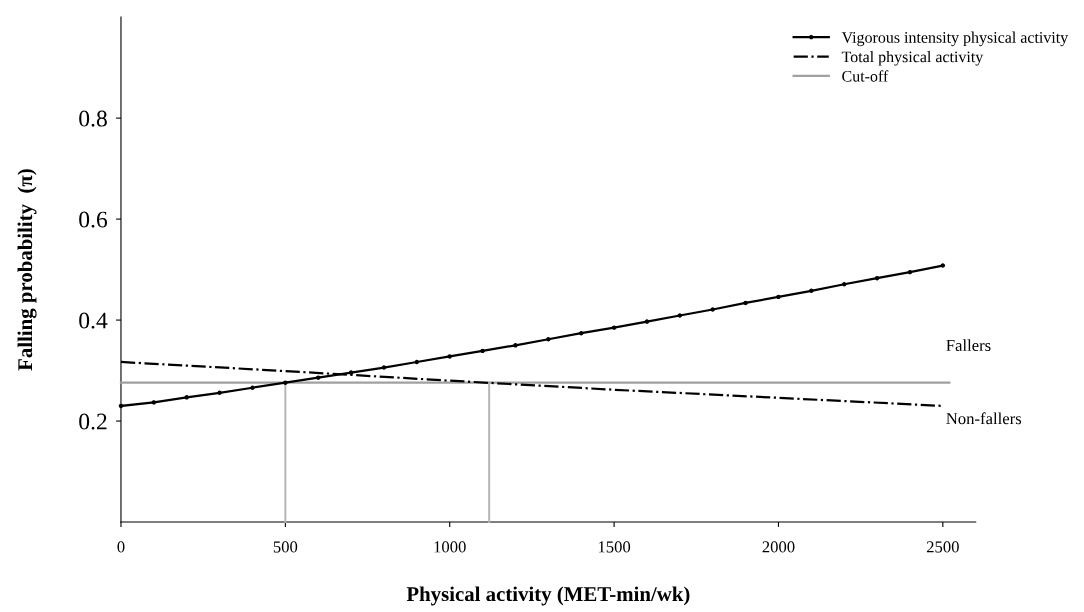  What do you see at coordinates (865, 76) in the screenshot?
I see `legend-label: Cut-off` at bounding box center [865, 76].